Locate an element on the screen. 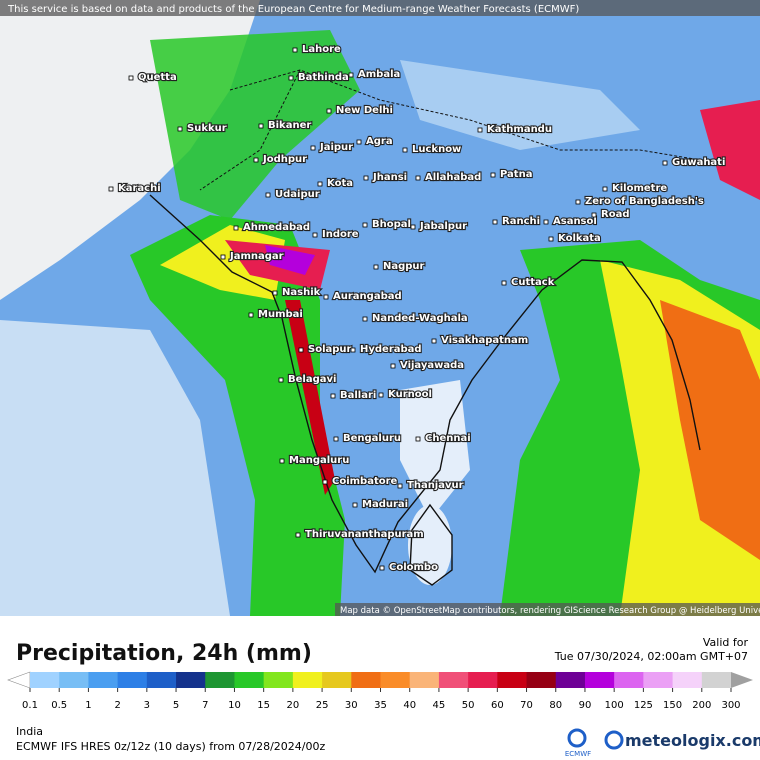 This screenshot has height=760, width=760. place-label: Zero of Bangladesh's is located at coordinates (644, 201).